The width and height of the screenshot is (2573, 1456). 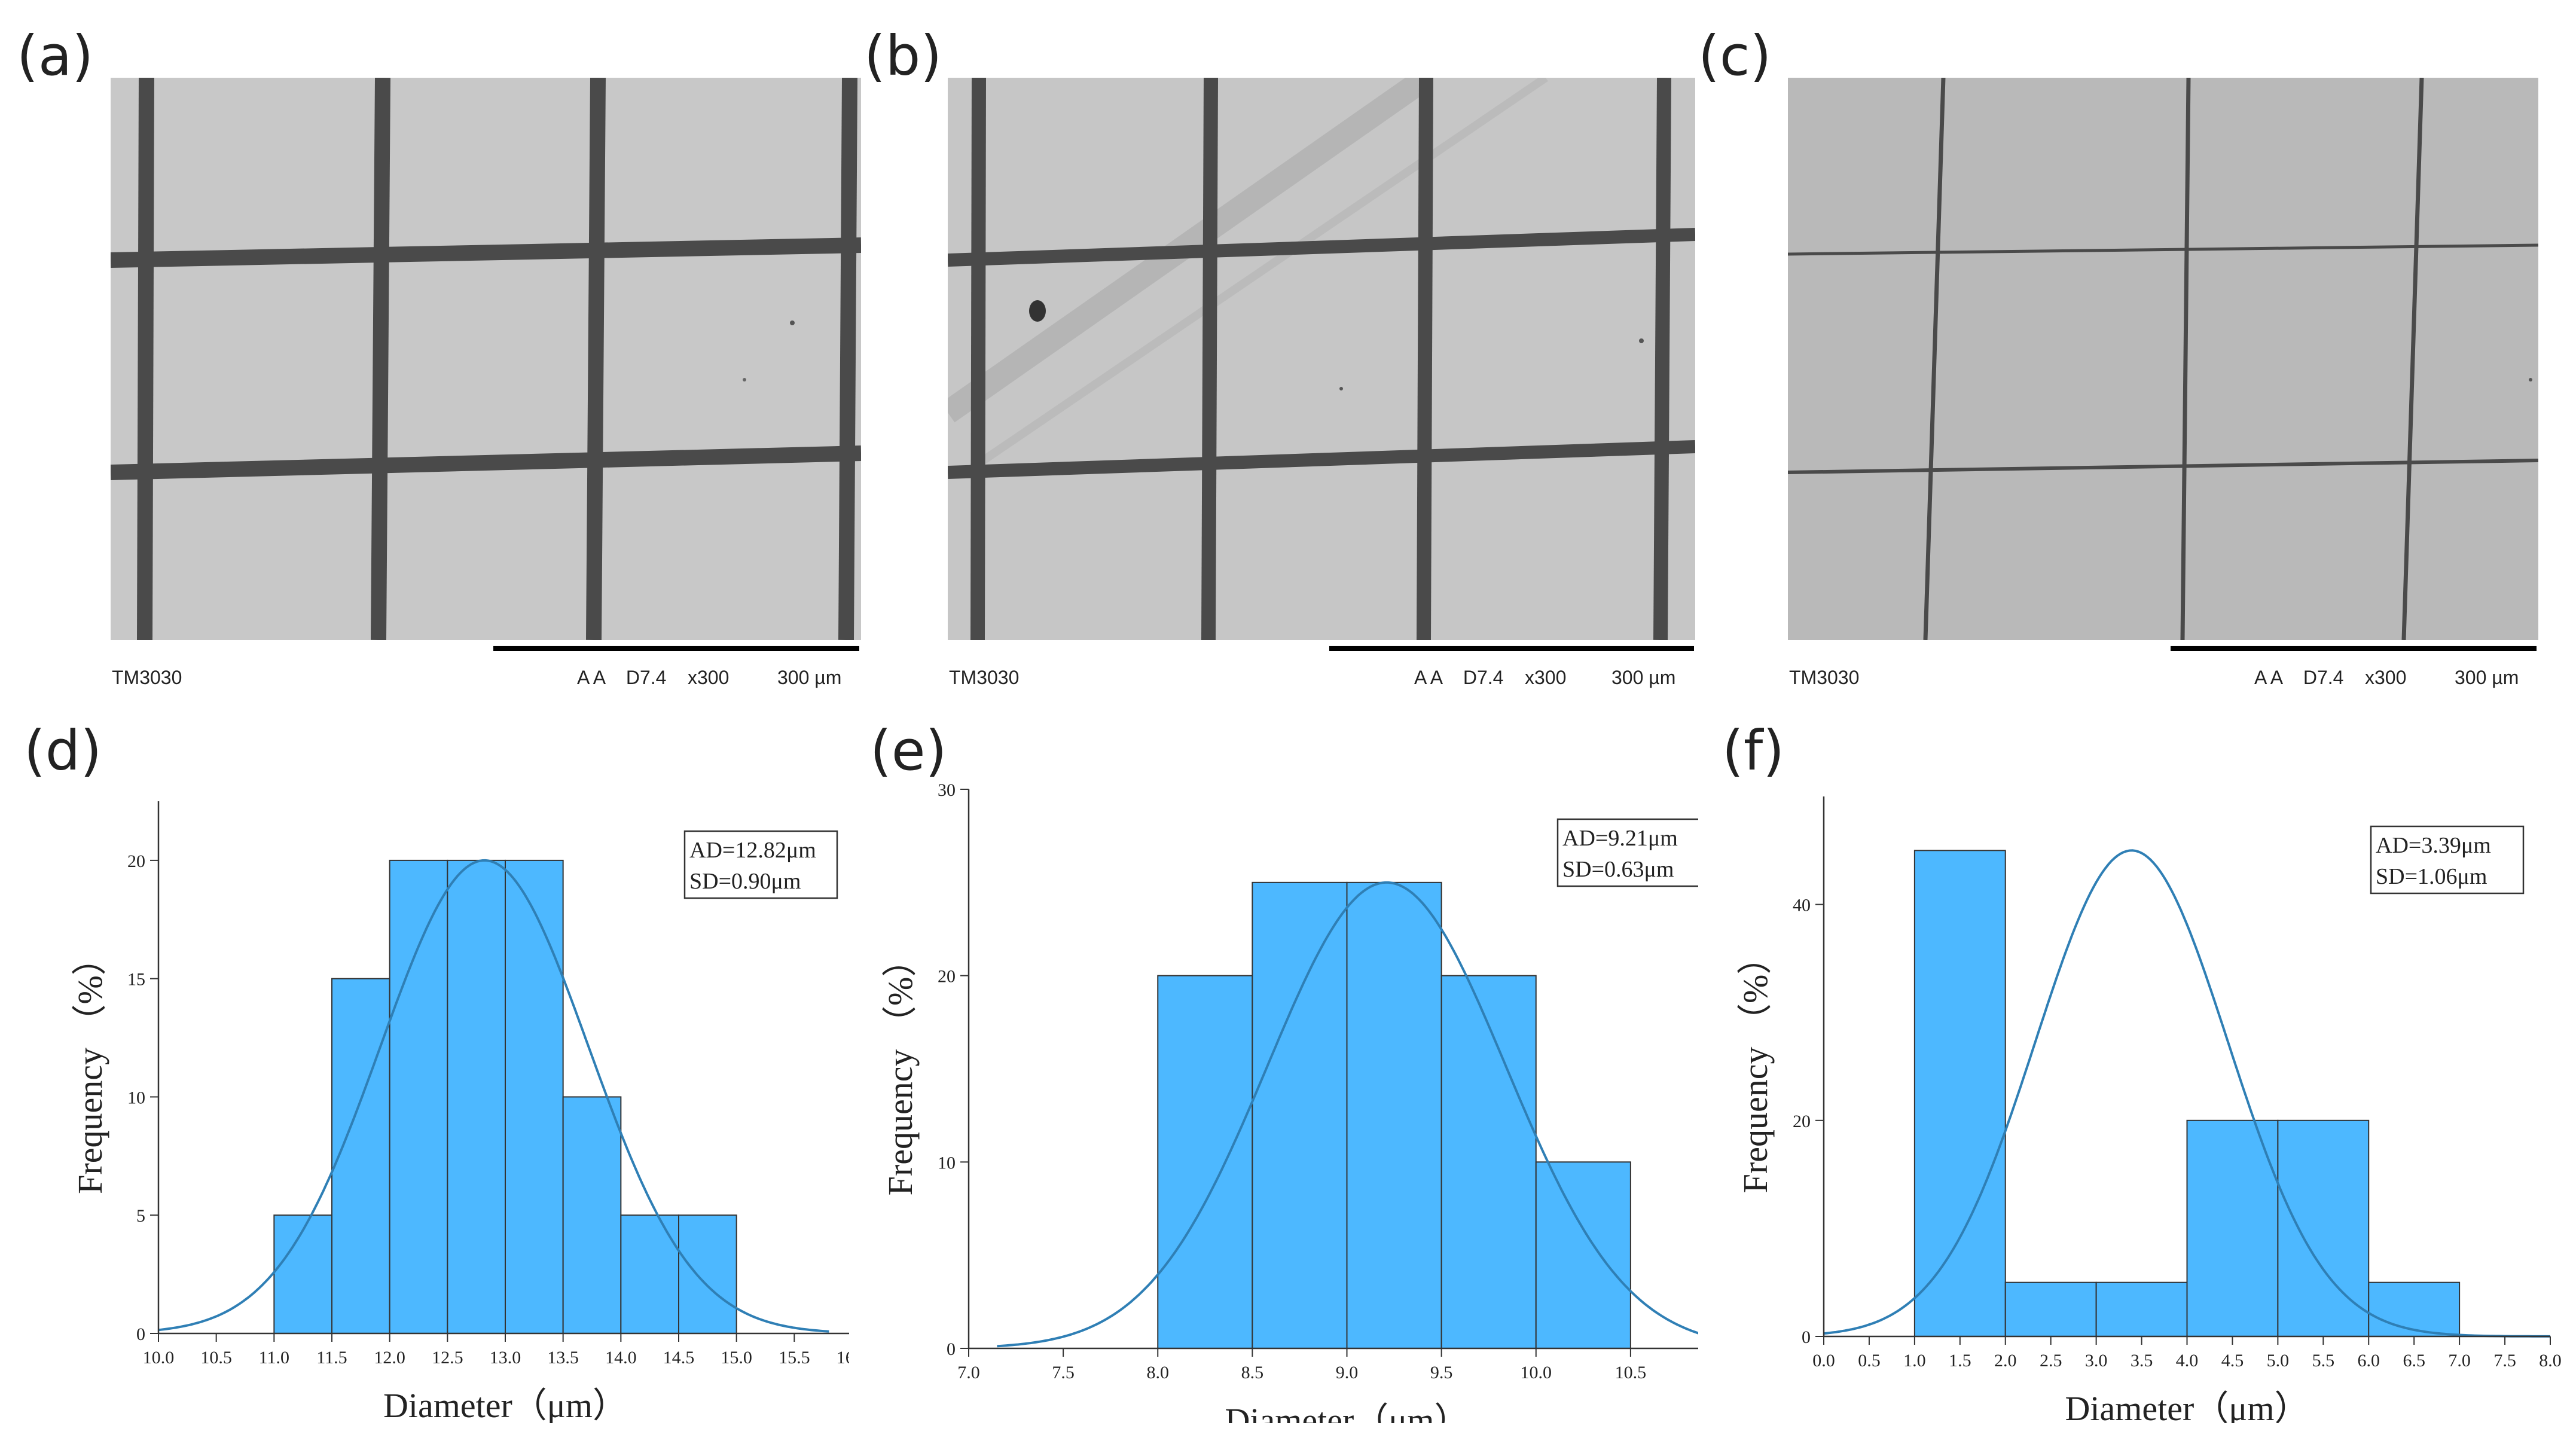 What do you see at coordinates (2323, 1360) in the screenshot?
I see `x-tick-label: 5.5` at bounding box center [2323, 1360].